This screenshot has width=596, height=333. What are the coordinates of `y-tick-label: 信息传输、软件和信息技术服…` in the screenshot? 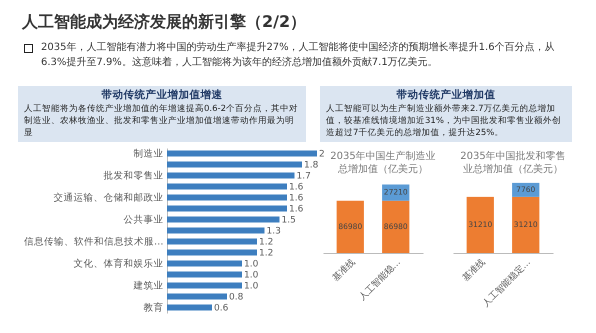 It's located at (94, 242).